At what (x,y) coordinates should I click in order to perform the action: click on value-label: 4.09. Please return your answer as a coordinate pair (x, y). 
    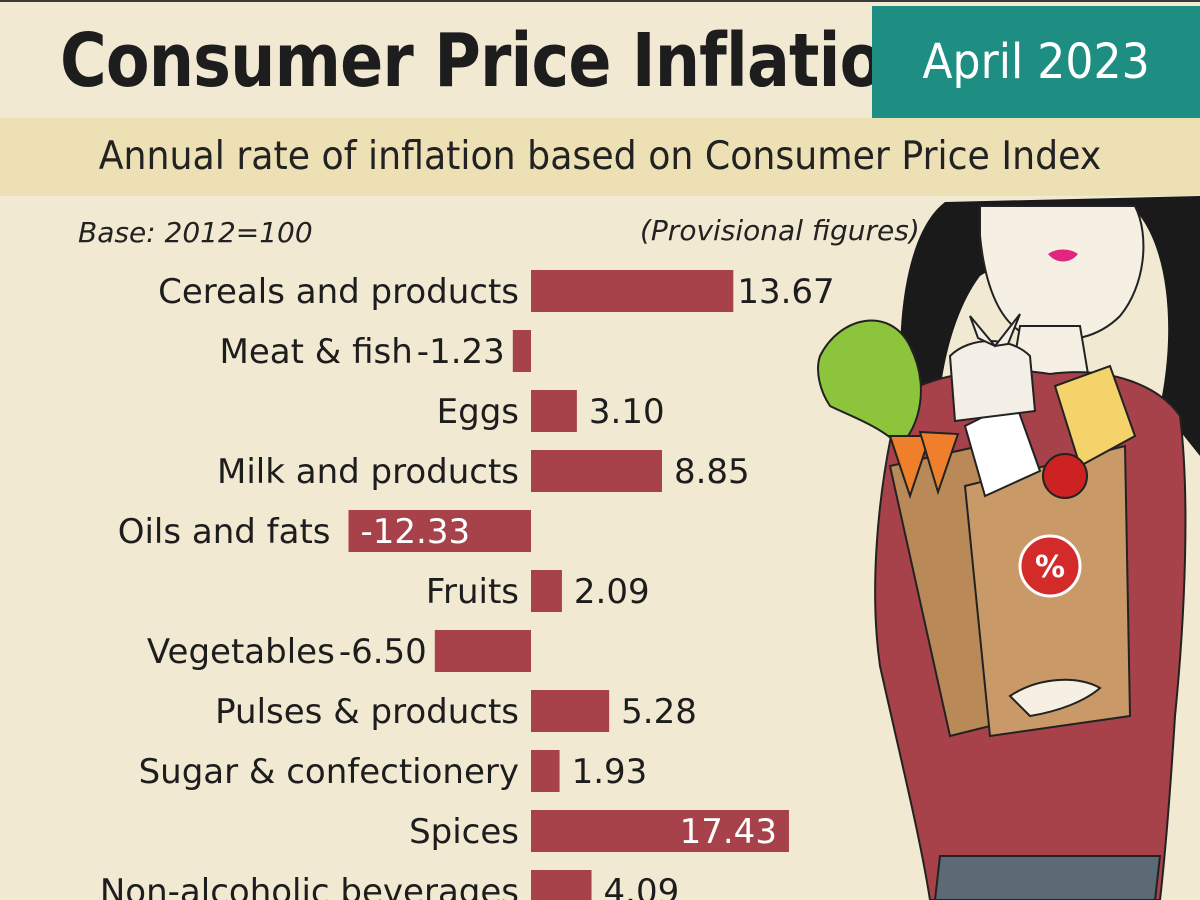
    Looking at the image, I should click on (642, 886).